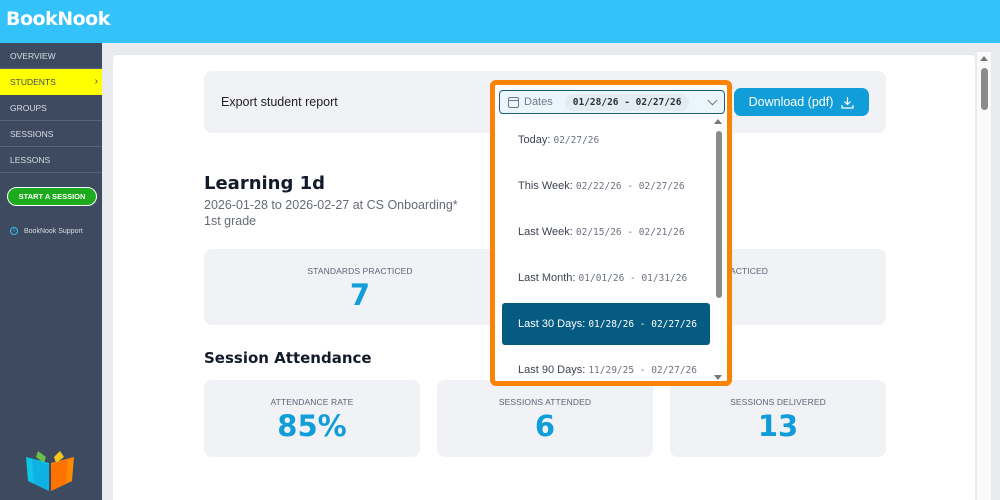  I want to click on info-icon: i, so click(14, 231).